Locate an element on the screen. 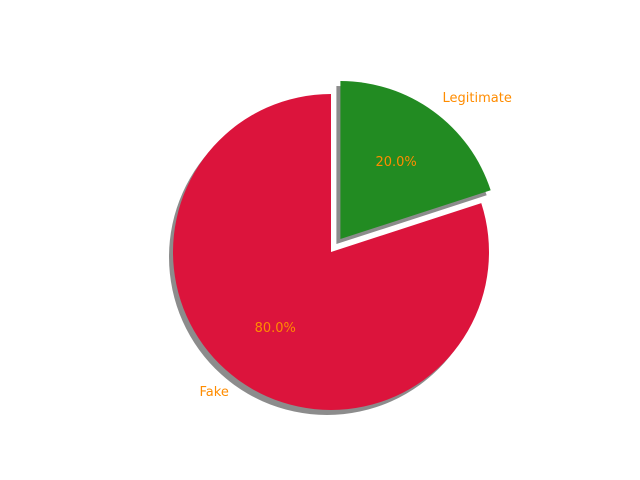 This screenshot has width=640, height=480. slice-label-fake: Fake is located at coordinates (214, 392).